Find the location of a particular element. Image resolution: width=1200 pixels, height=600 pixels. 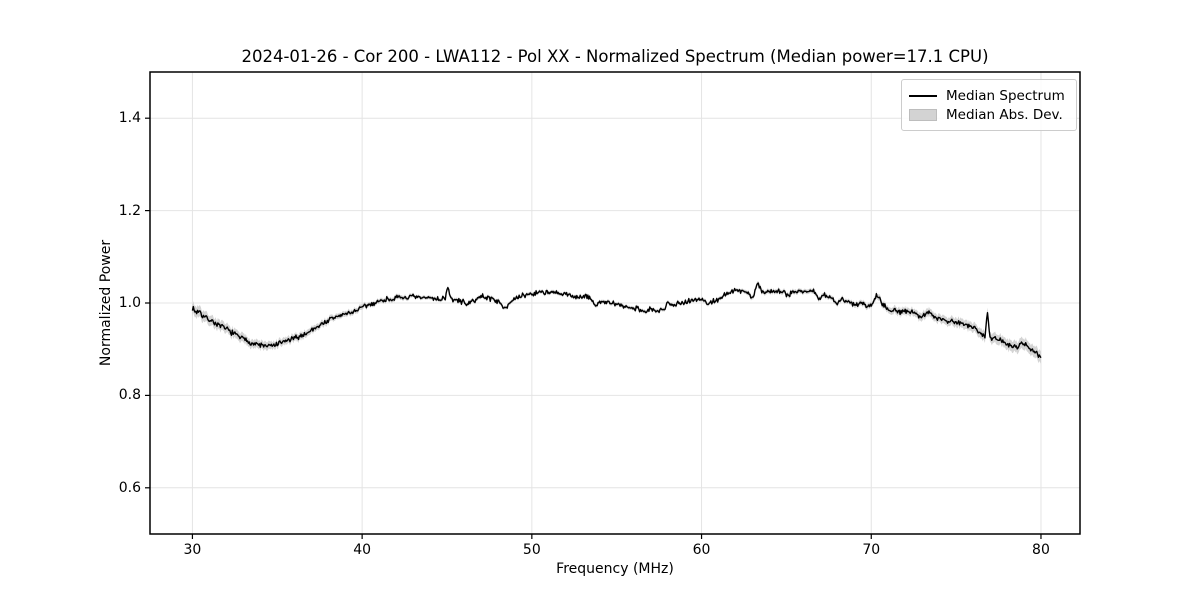

x-tick-label-60: 60 is located at coordinates (701, 550).